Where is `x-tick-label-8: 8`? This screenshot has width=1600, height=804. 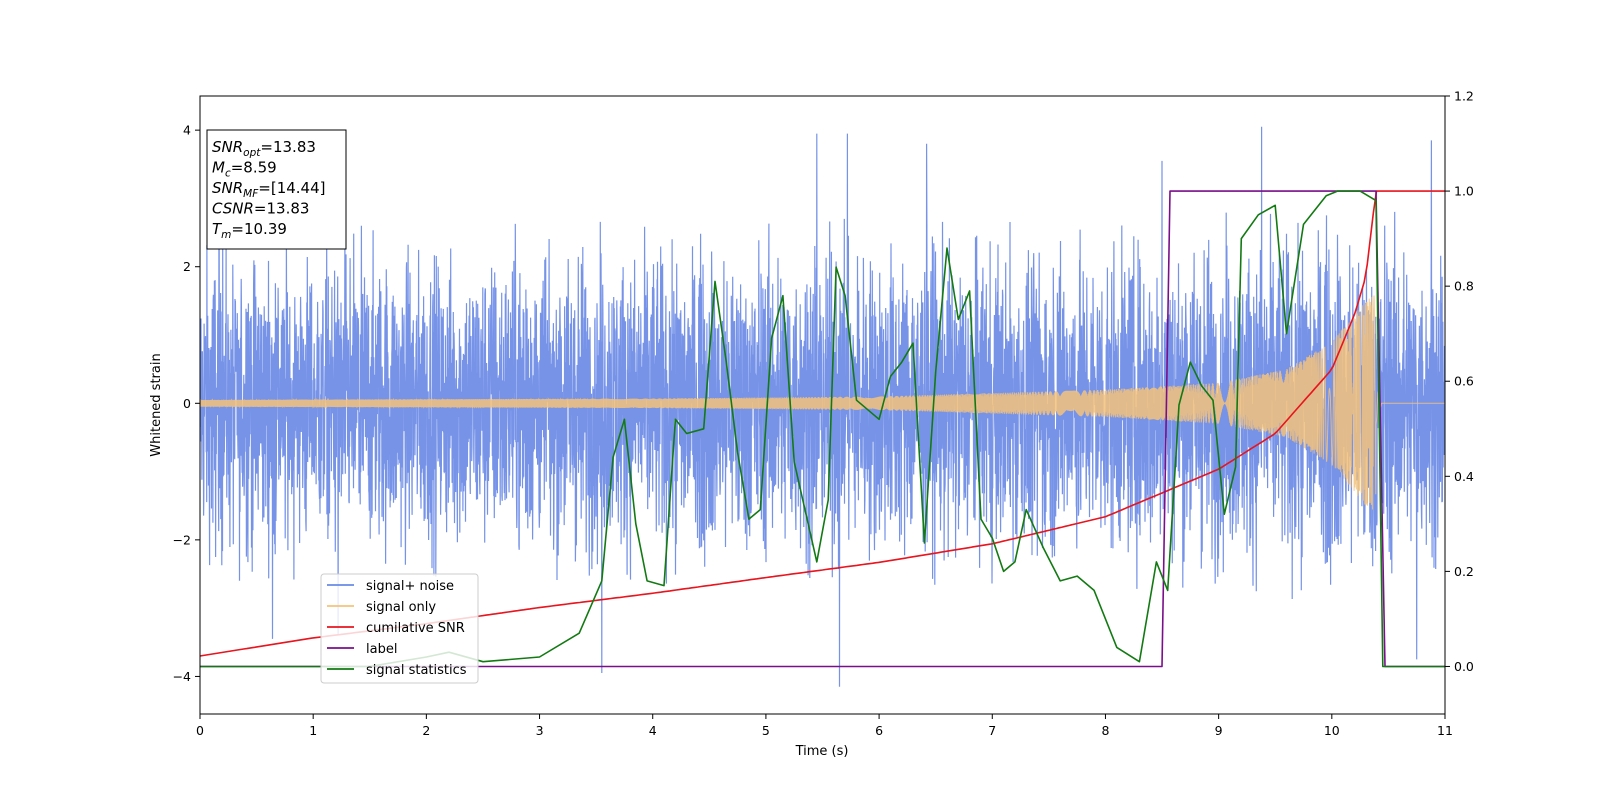
x-tick-label-8: 8 is located at coordinates (1105, 730).